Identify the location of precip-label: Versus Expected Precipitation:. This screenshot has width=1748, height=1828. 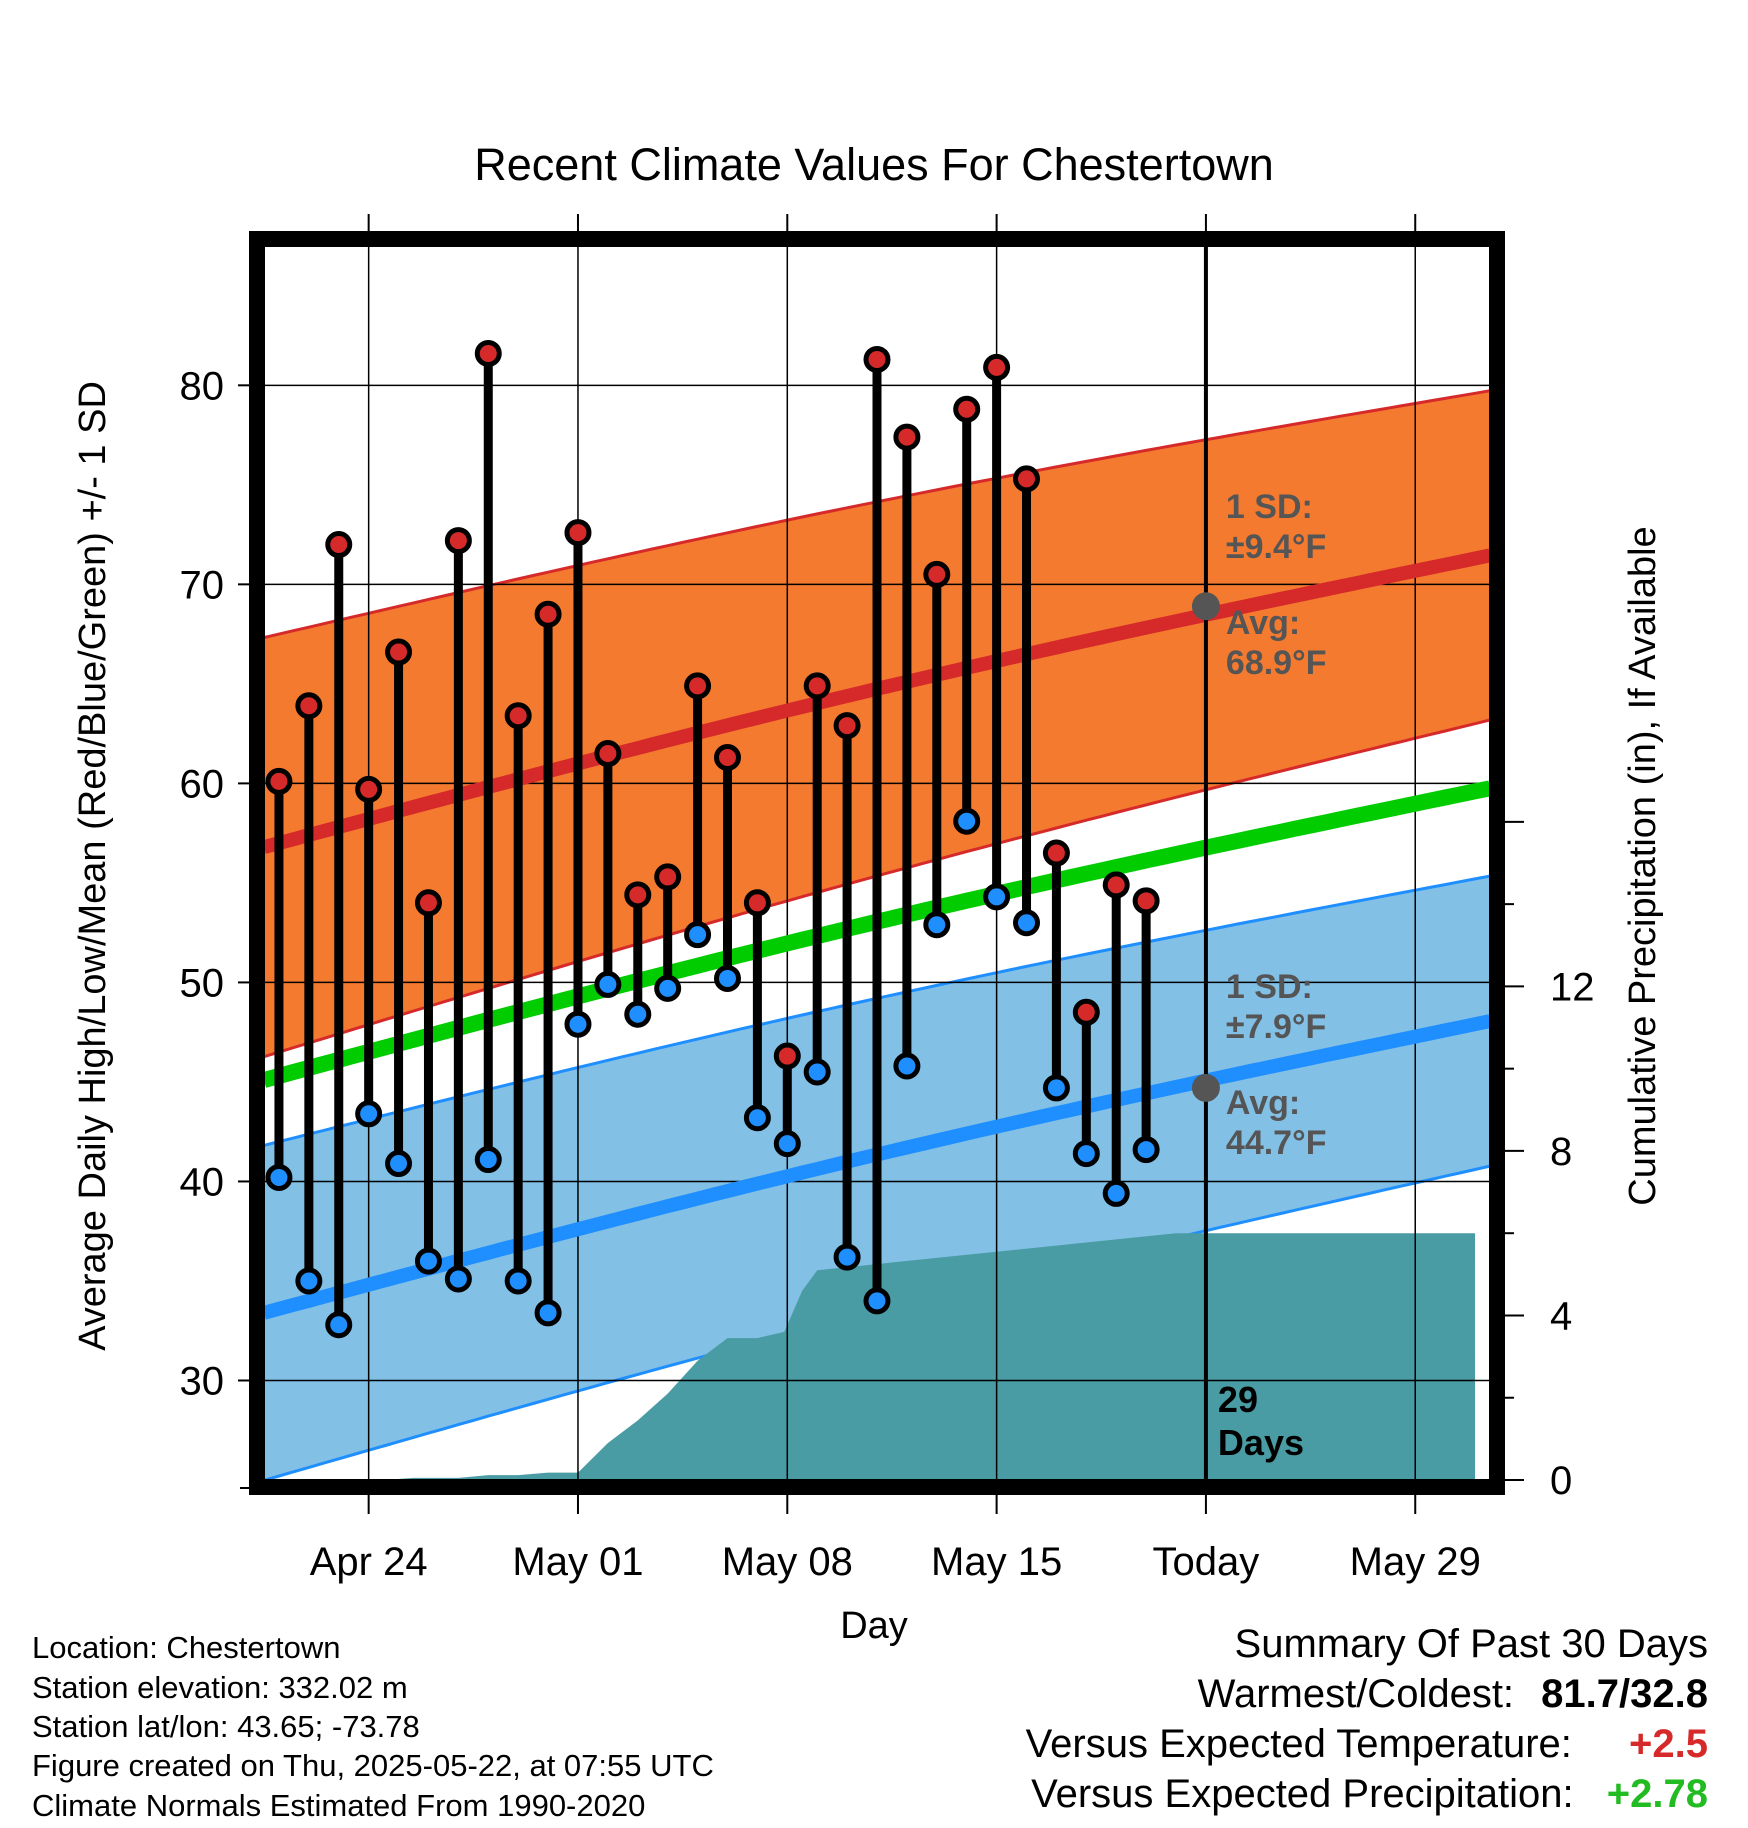
(1302, 1794).